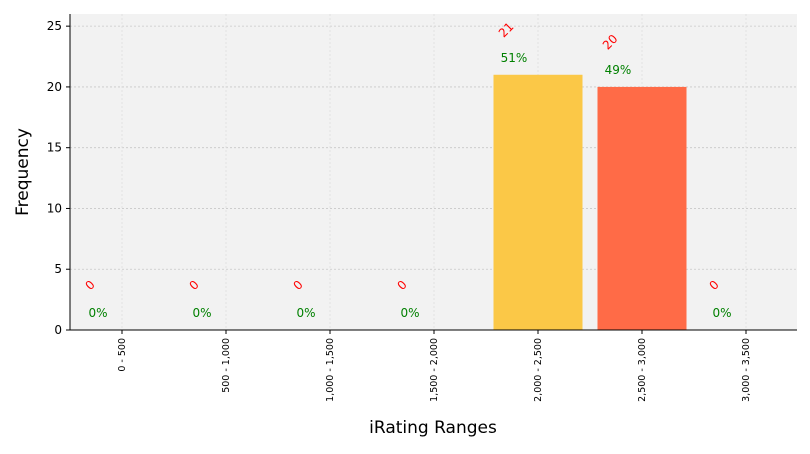 The width and height of the screenshot is (810, 454). Describe the element at coordinates (54, 208) in the screenshot. I see `y-tick-label: 10` at that location.